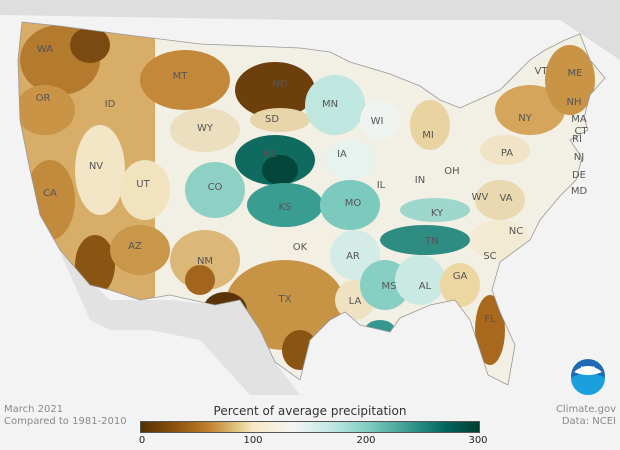  What do you see at coordinates (451, 171) in the screenshot?
I see `state-label-oh: OH` at bounding box center [451, 171].